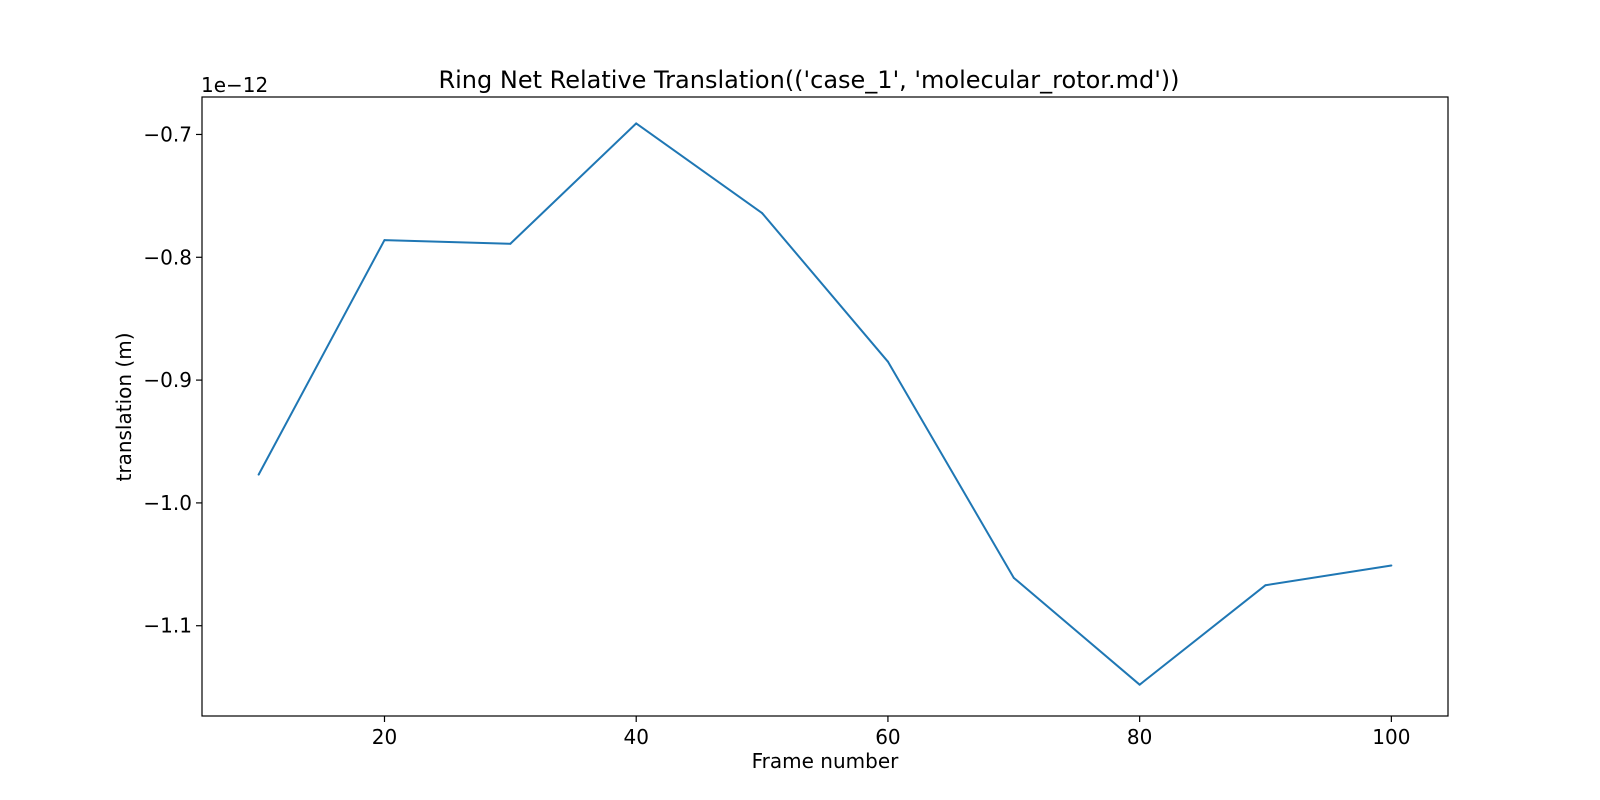 This screenshot has width=1600, height=800. I want to click on y-tick-label: −0.8, so click(167, 257).